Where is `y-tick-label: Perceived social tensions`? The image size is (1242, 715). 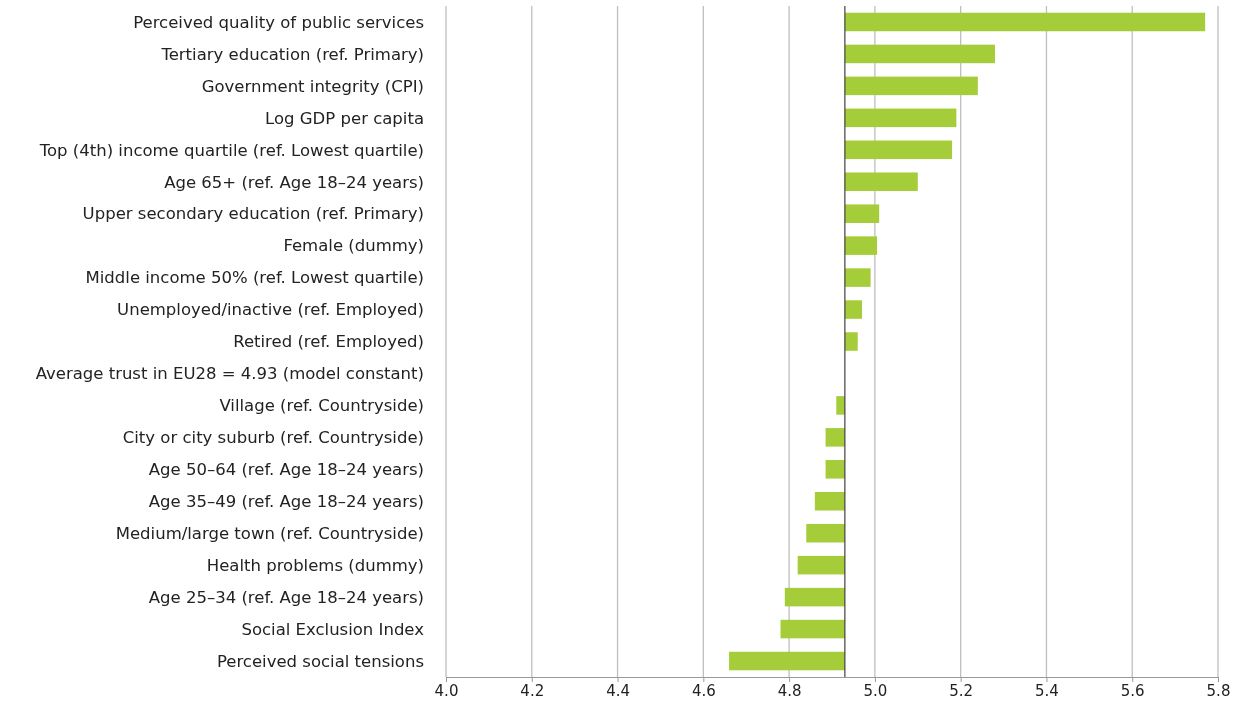 y-tick-label: Perceived social tensions is located at coordinates (320, 661).